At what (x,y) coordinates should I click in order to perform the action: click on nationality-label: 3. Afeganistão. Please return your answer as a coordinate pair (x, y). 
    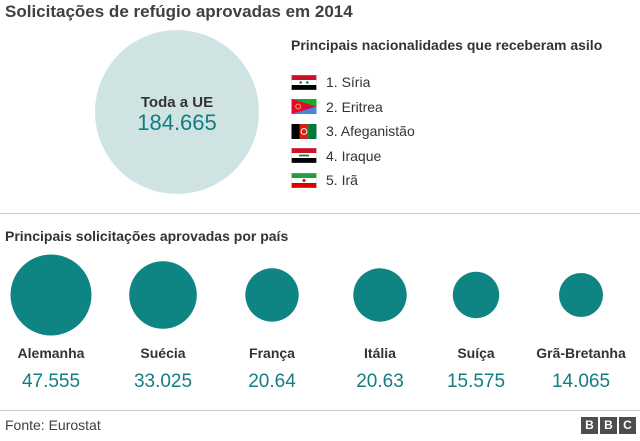
    Looking at the image, I should click on (370, 131).